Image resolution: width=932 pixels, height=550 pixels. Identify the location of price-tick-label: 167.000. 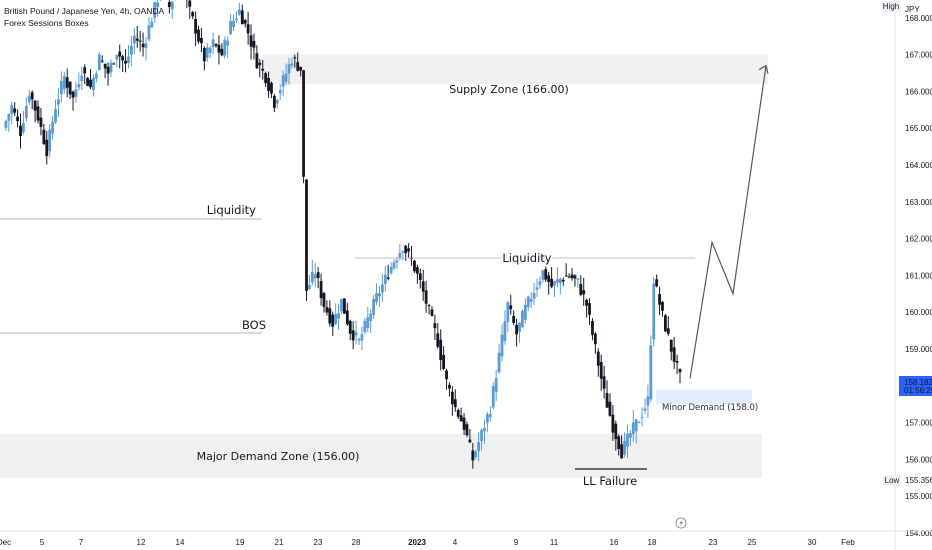
(918, 55).